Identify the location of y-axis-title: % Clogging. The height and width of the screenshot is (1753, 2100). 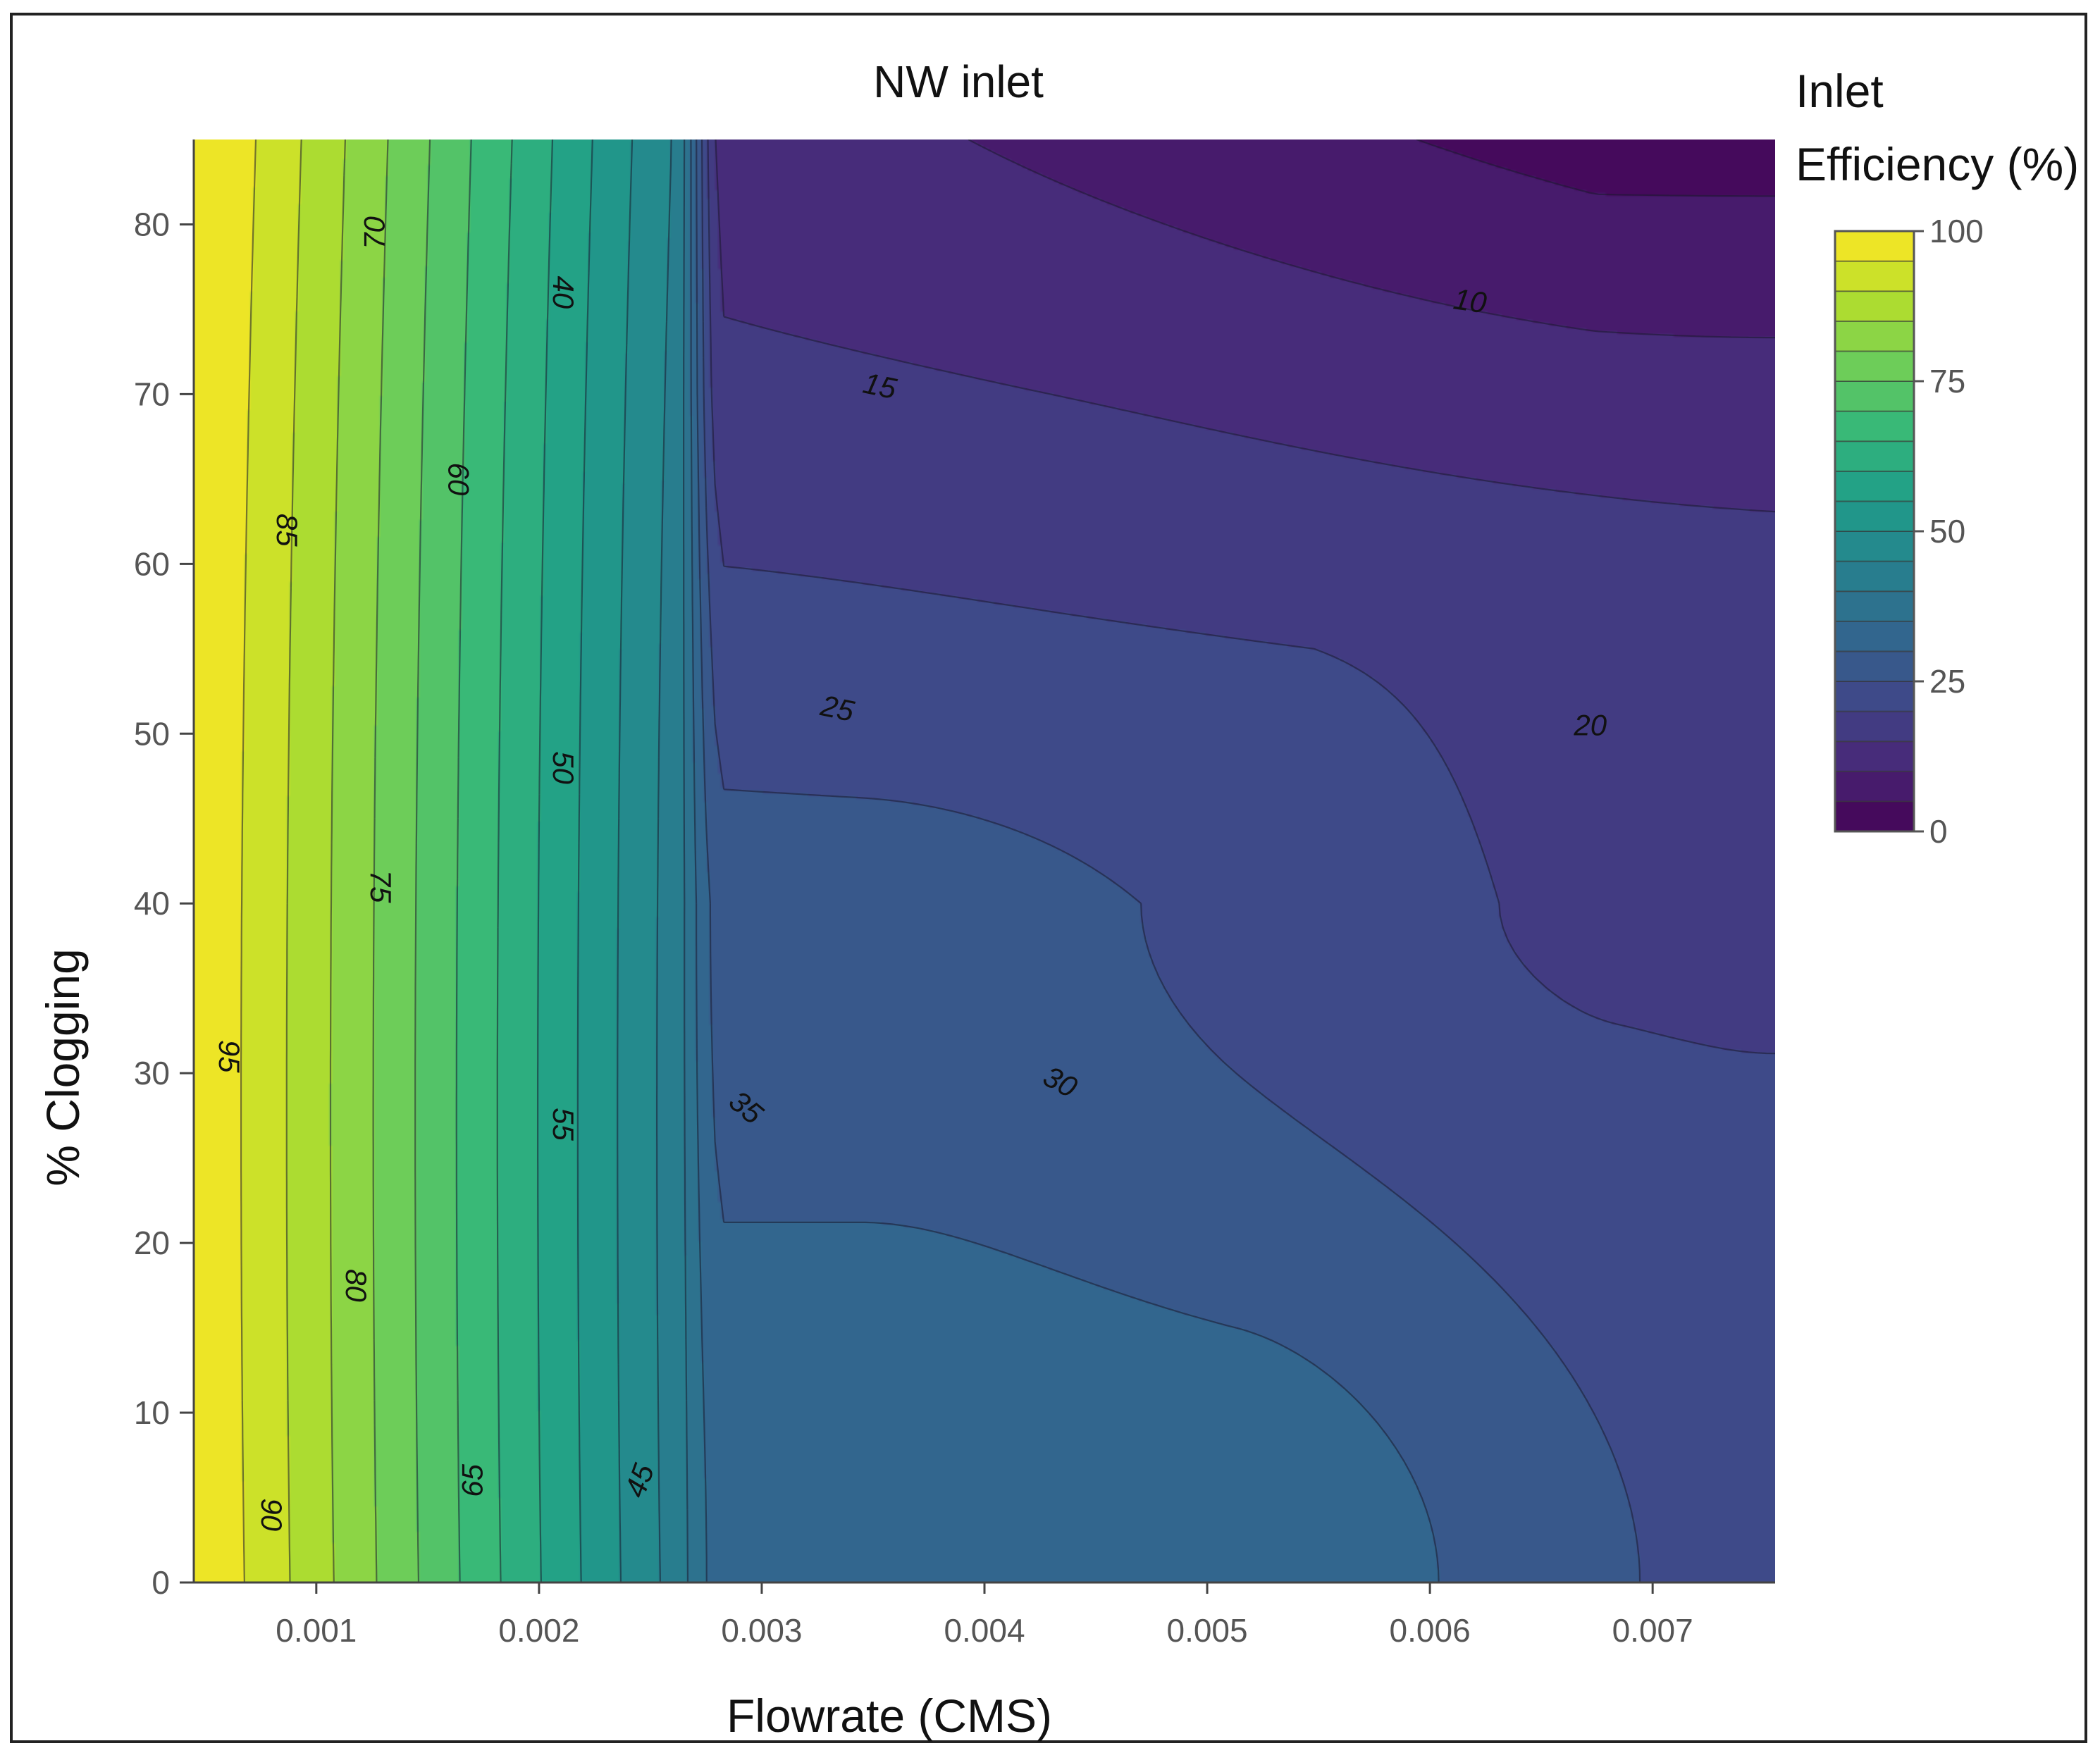
(63, 1067).